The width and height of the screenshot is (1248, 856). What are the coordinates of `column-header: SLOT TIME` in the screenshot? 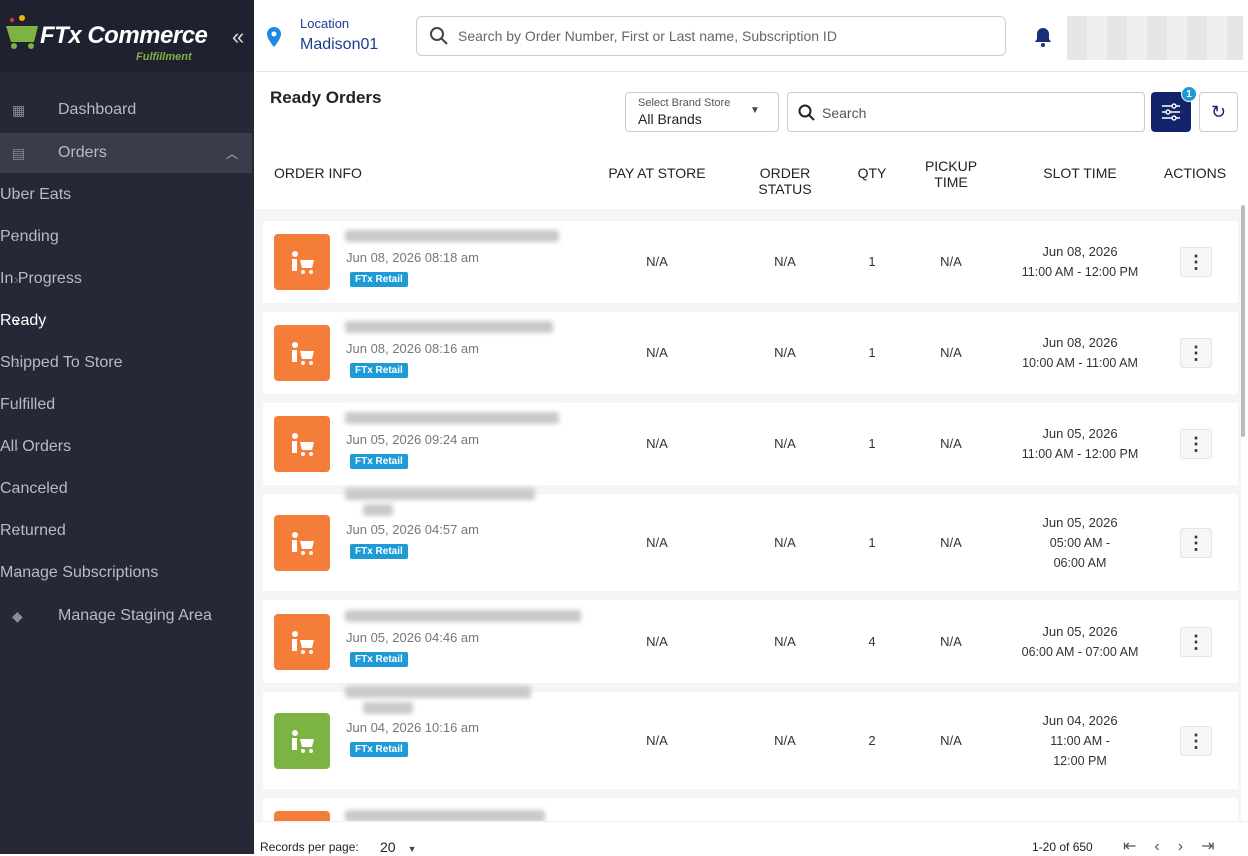 It's located at (1080, 173).